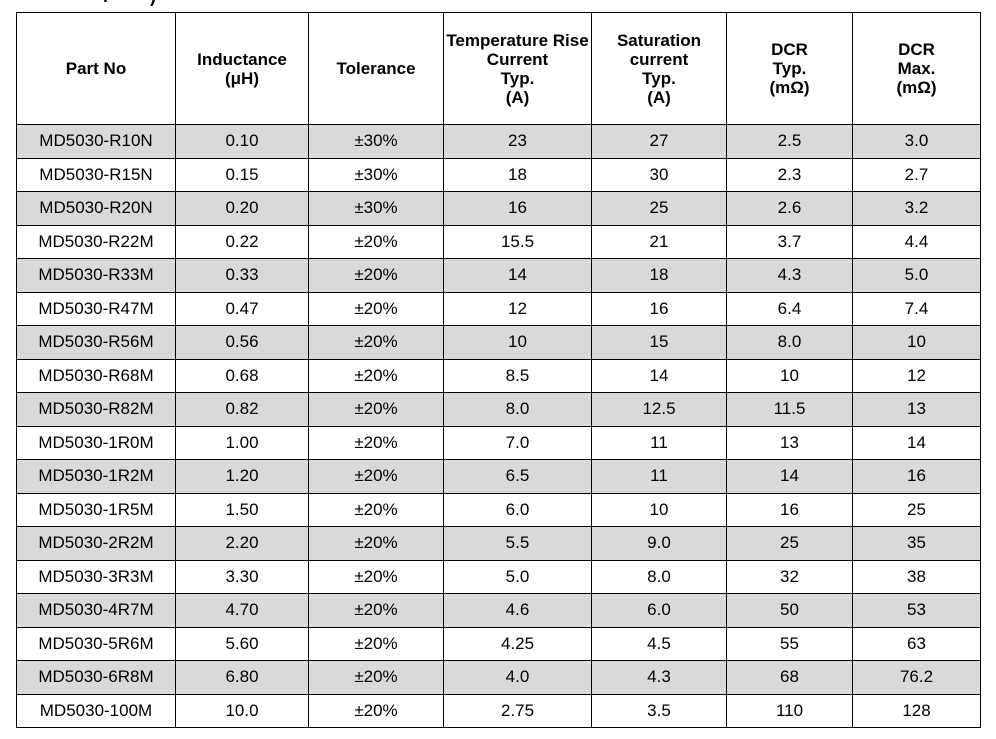 The height and width of the screenshot is (739, 996). I want to click on cell-dcr-max: 128, so click(916, 710).